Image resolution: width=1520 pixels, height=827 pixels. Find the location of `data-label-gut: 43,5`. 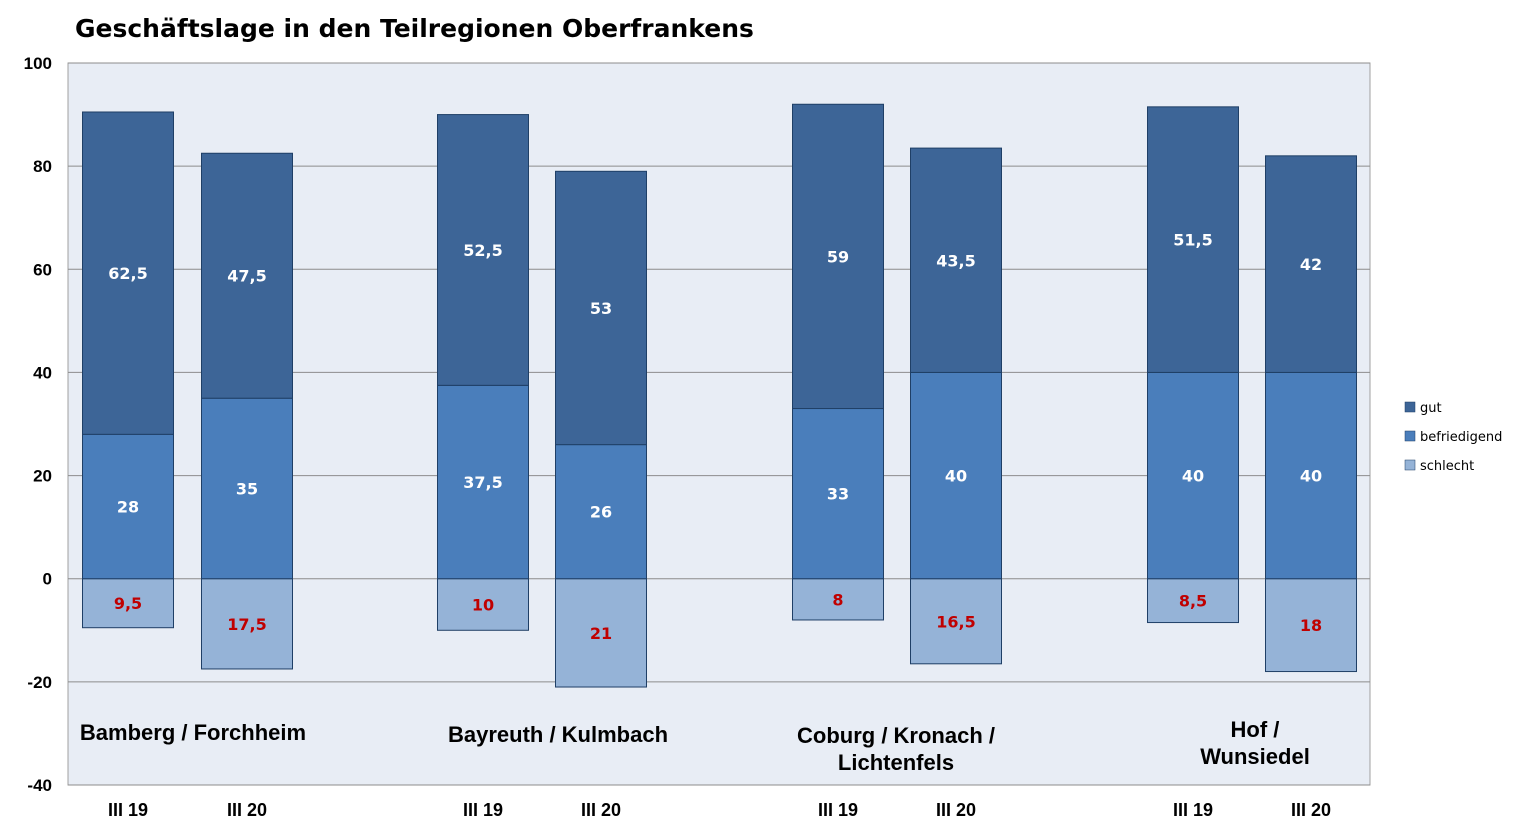

data-label-gut: 43,5 is located at coordinates (955, 260).